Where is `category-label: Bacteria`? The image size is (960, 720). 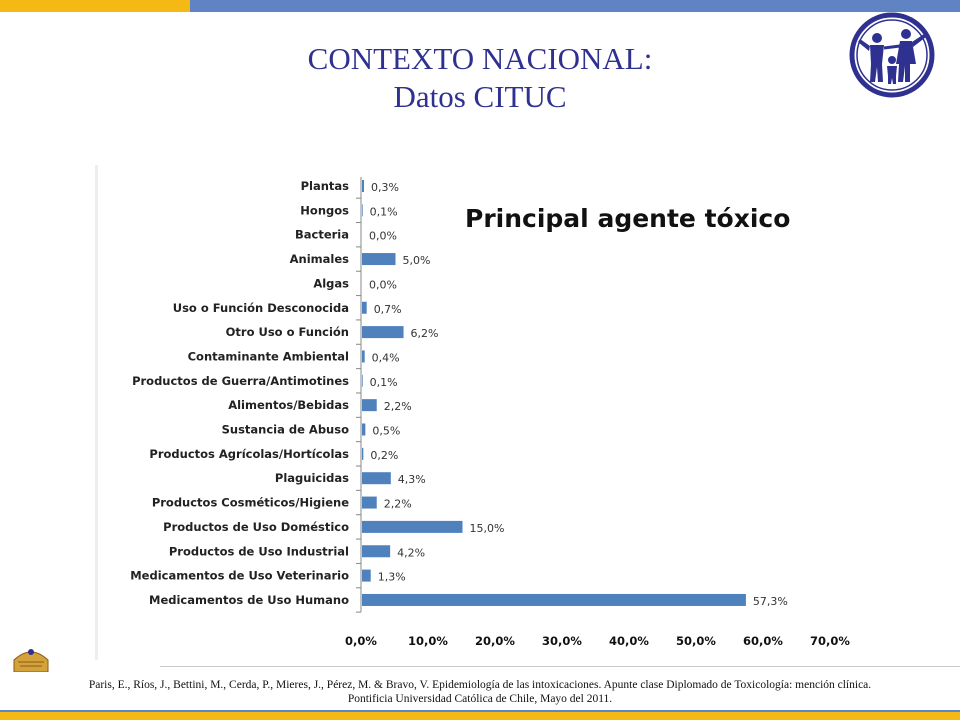
category-label: Bacteria is located at coordinates (322, 235).